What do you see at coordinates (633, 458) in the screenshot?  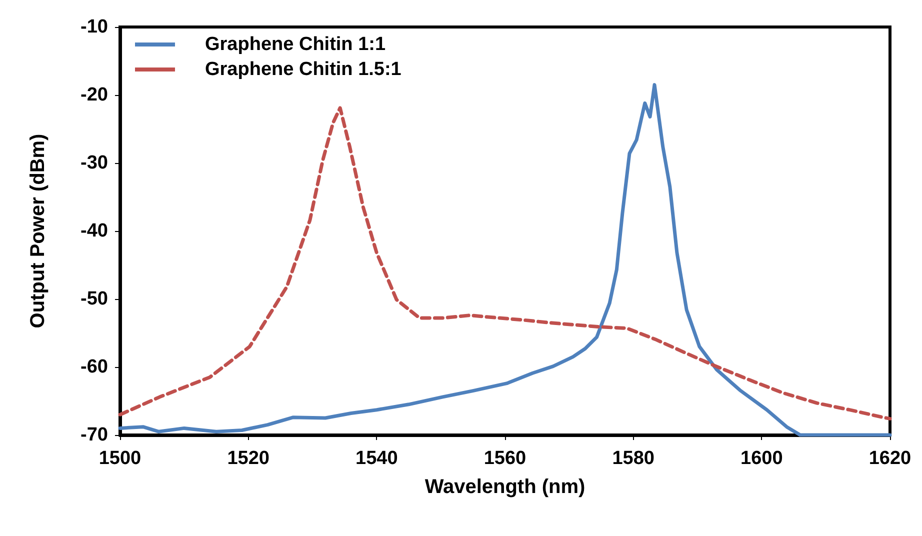 I see `x-tick-label: 1580` at bounding box center [633, 458].